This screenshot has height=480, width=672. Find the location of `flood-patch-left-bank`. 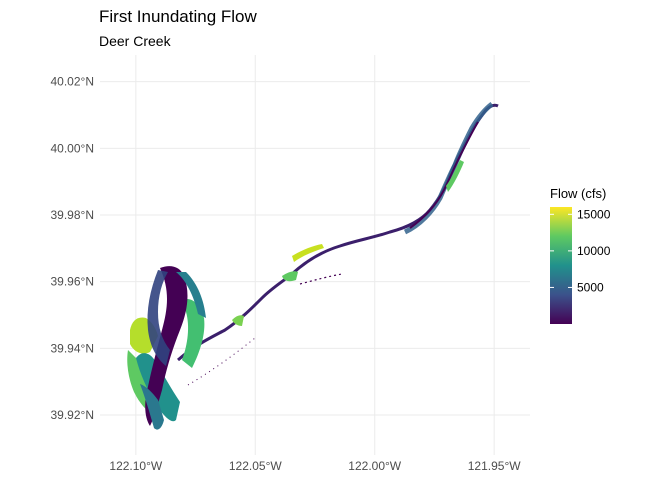

flood-patch-left-bank is located at coordinates (238, 320).